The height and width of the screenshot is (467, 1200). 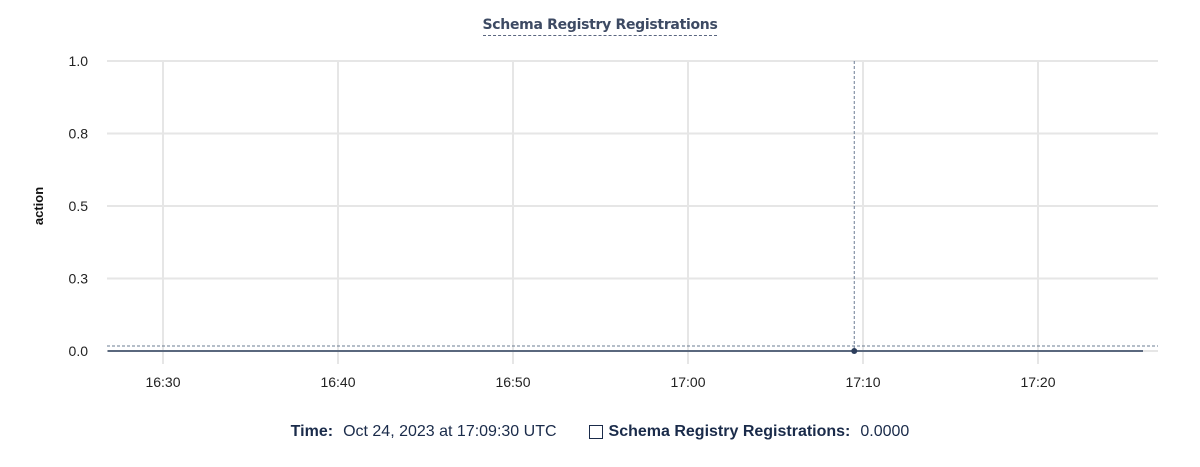 What do you see at coordinates (687, 382) in the screenshot?
I see `x-tick-label: 17:00` at bounding box center [687, 382].